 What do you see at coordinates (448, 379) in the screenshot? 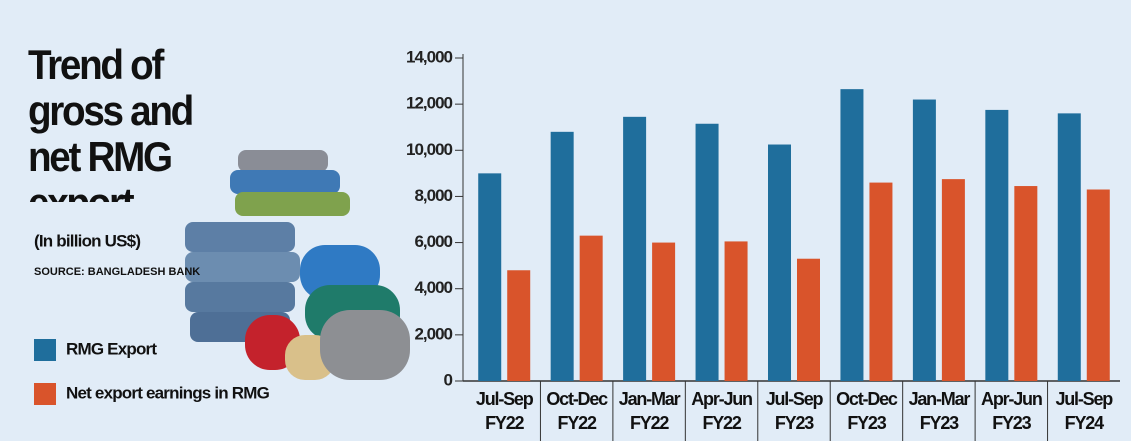
I see `y-tick-label: 0` at bounding box center [448, 379].